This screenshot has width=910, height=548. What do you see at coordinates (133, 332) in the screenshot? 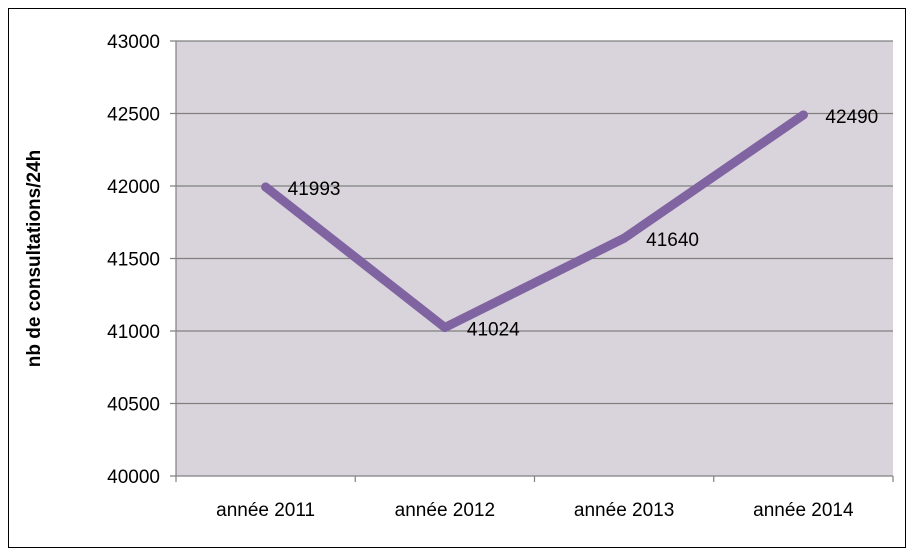
I see `y-tick-label: 41000` at bounding box center [133, 332].